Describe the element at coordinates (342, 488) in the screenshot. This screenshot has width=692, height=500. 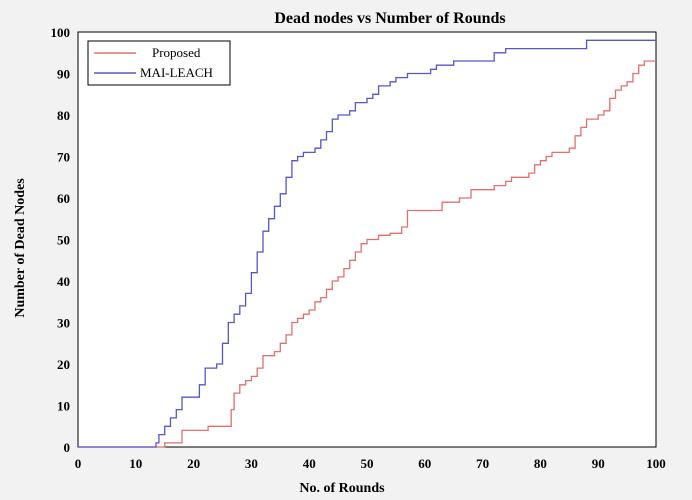
I see `x-axis-label: No. of Rounds` at that location.